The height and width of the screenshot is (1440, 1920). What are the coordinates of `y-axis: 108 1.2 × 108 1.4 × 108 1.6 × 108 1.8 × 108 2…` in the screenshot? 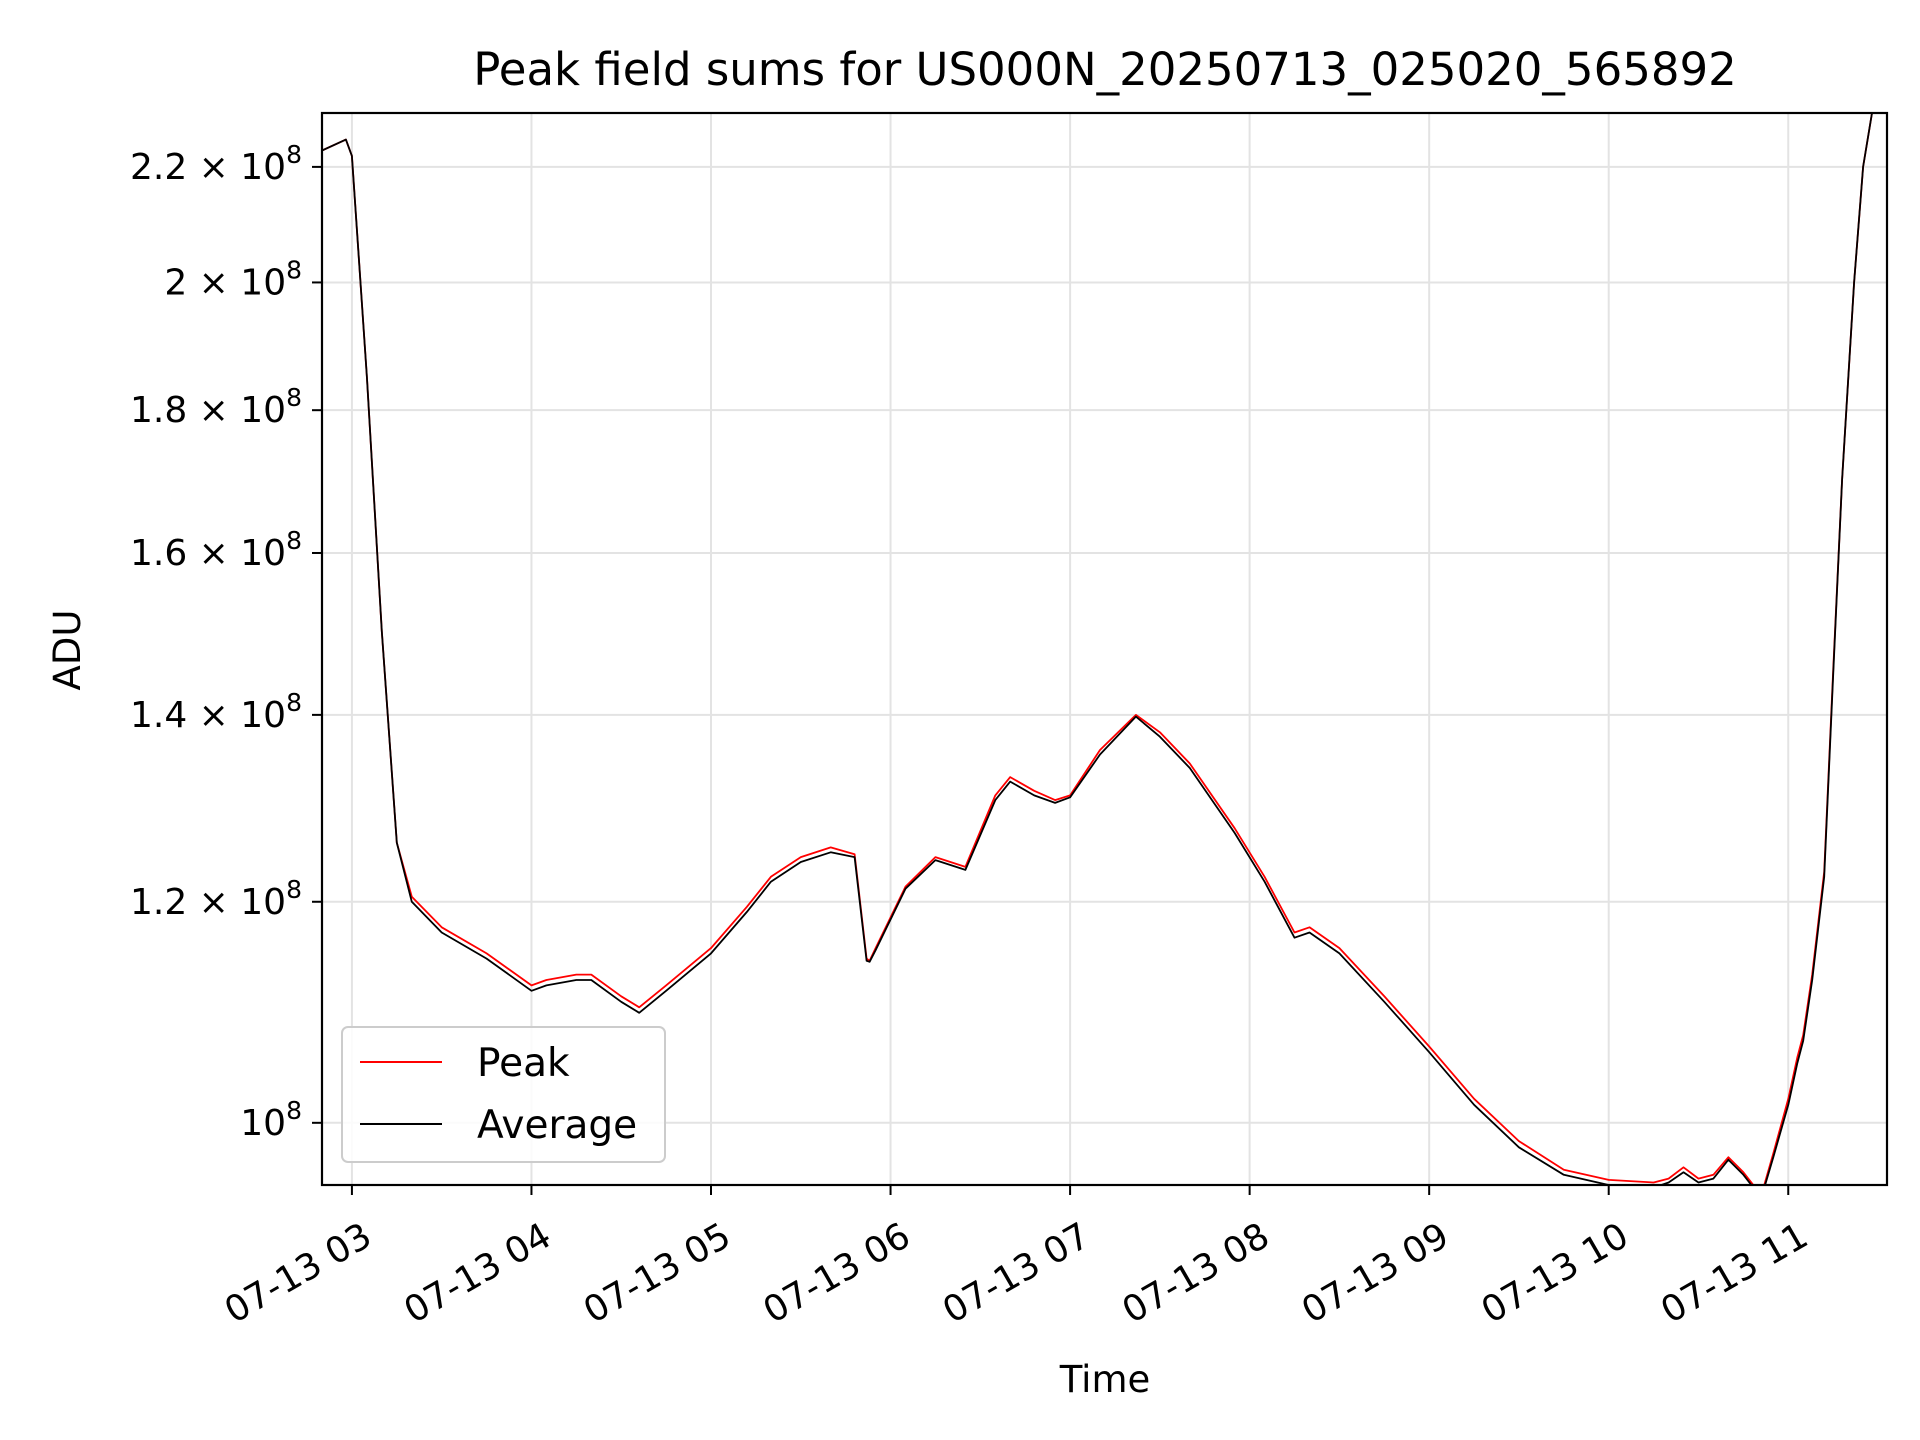 It's located at (226, 642).